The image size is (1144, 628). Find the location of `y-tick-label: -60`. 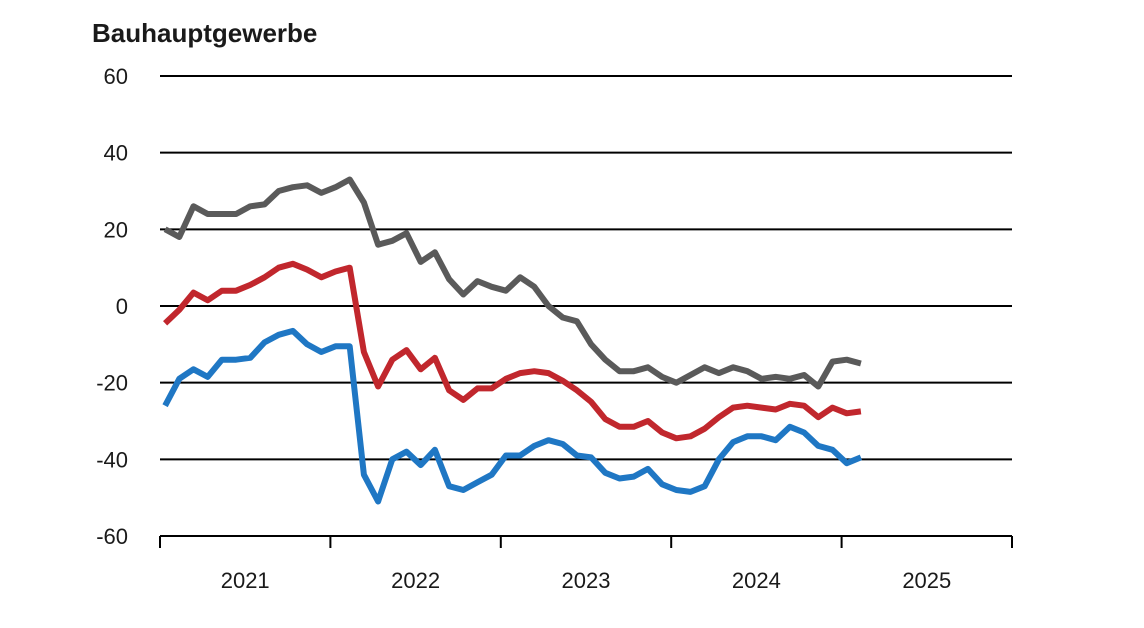

y-tick-label: -60 is located at coordinates (112, 536).